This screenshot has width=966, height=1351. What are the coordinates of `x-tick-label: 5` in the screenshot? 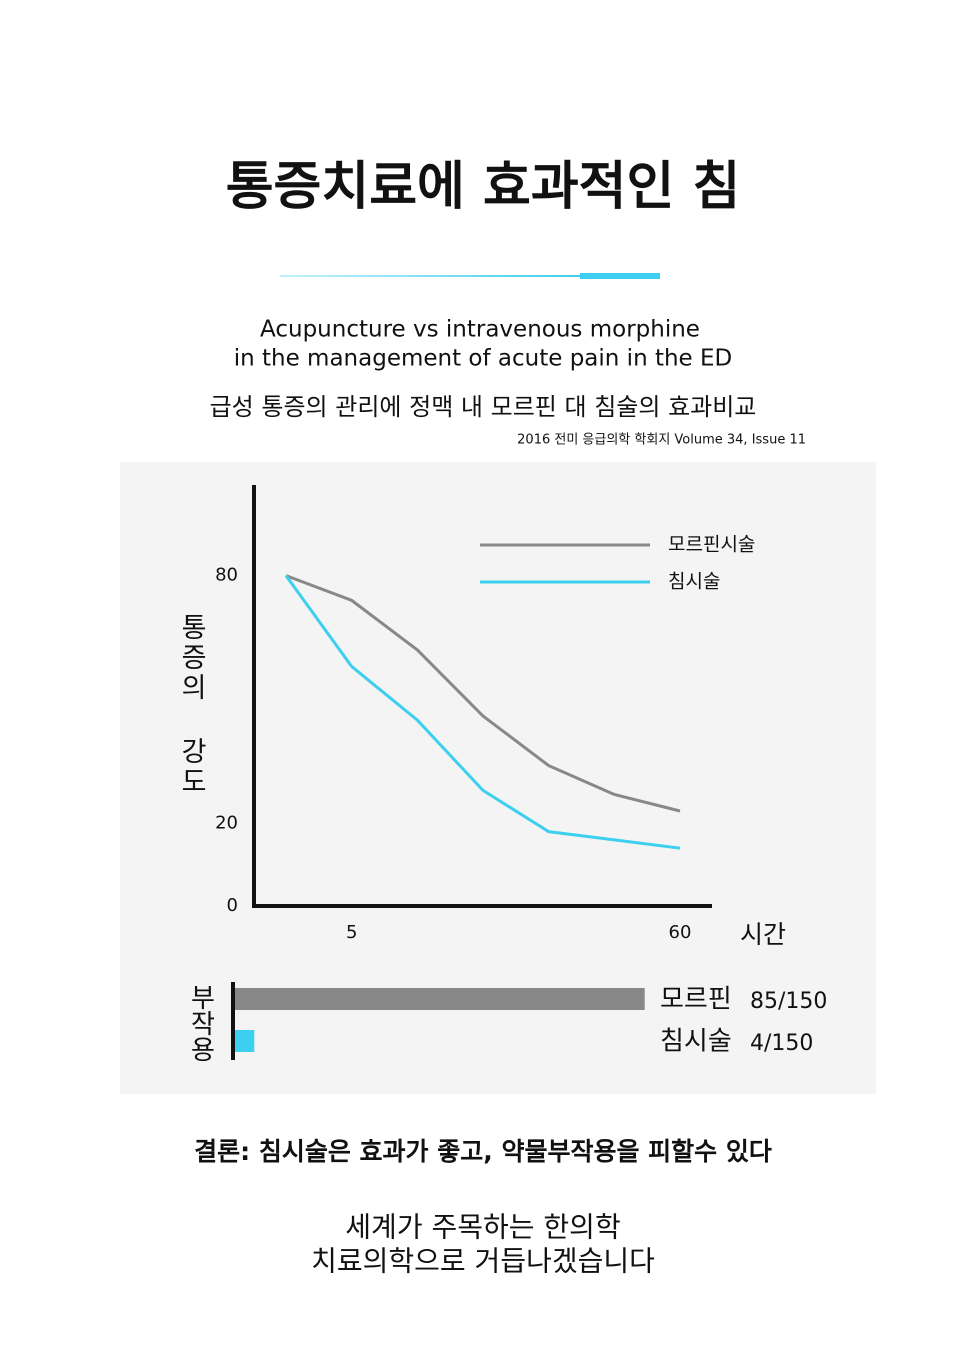 It's located at (351, 932).